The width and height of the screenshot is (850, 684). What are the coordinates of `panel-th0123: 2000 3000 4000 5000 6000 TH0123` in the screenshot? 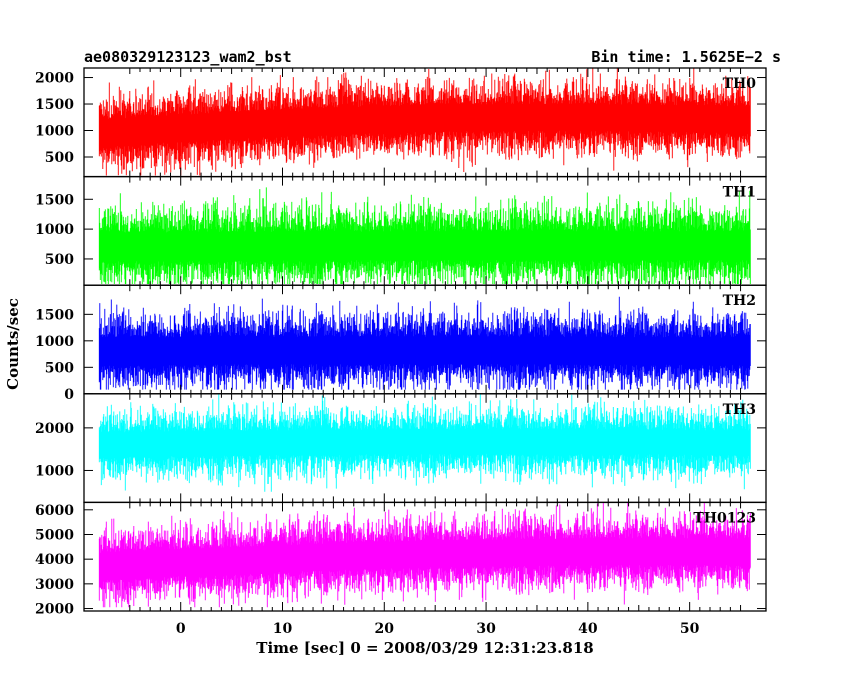 It's located at (401, 559).